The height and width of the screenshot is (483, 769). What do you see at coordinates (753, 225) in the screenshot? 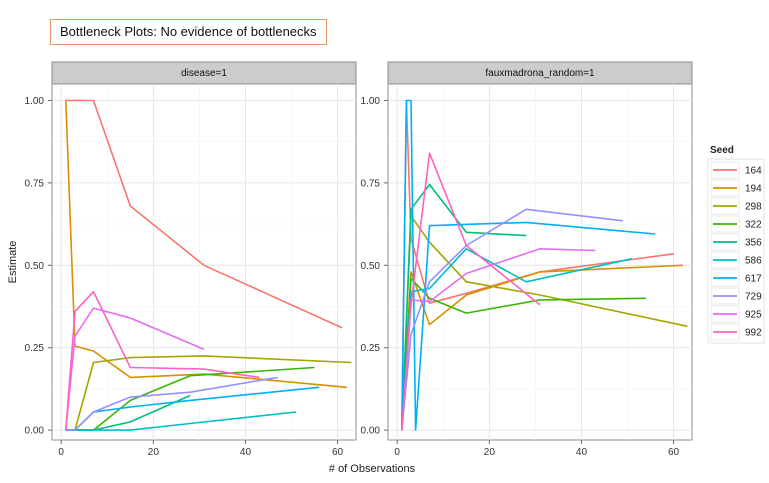
I see `legend-label: 322` at bounding box center [753, 225].